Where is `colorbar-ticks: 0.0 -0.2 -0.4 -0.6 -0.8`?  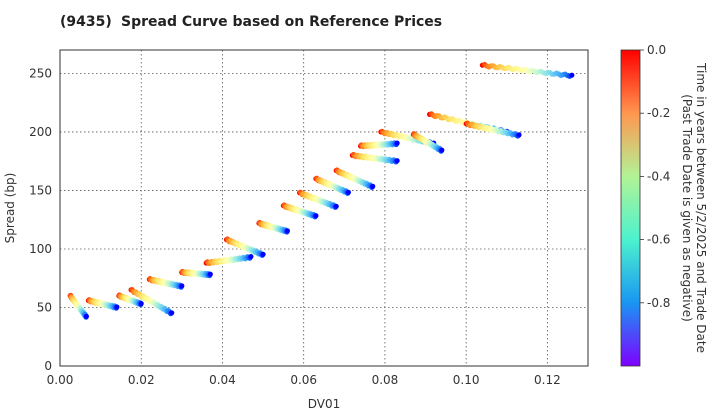
colorbar-ticks: 0.0 -0.2 -0.4 -0.6 -0.8 is located at coordinates (655, 176).